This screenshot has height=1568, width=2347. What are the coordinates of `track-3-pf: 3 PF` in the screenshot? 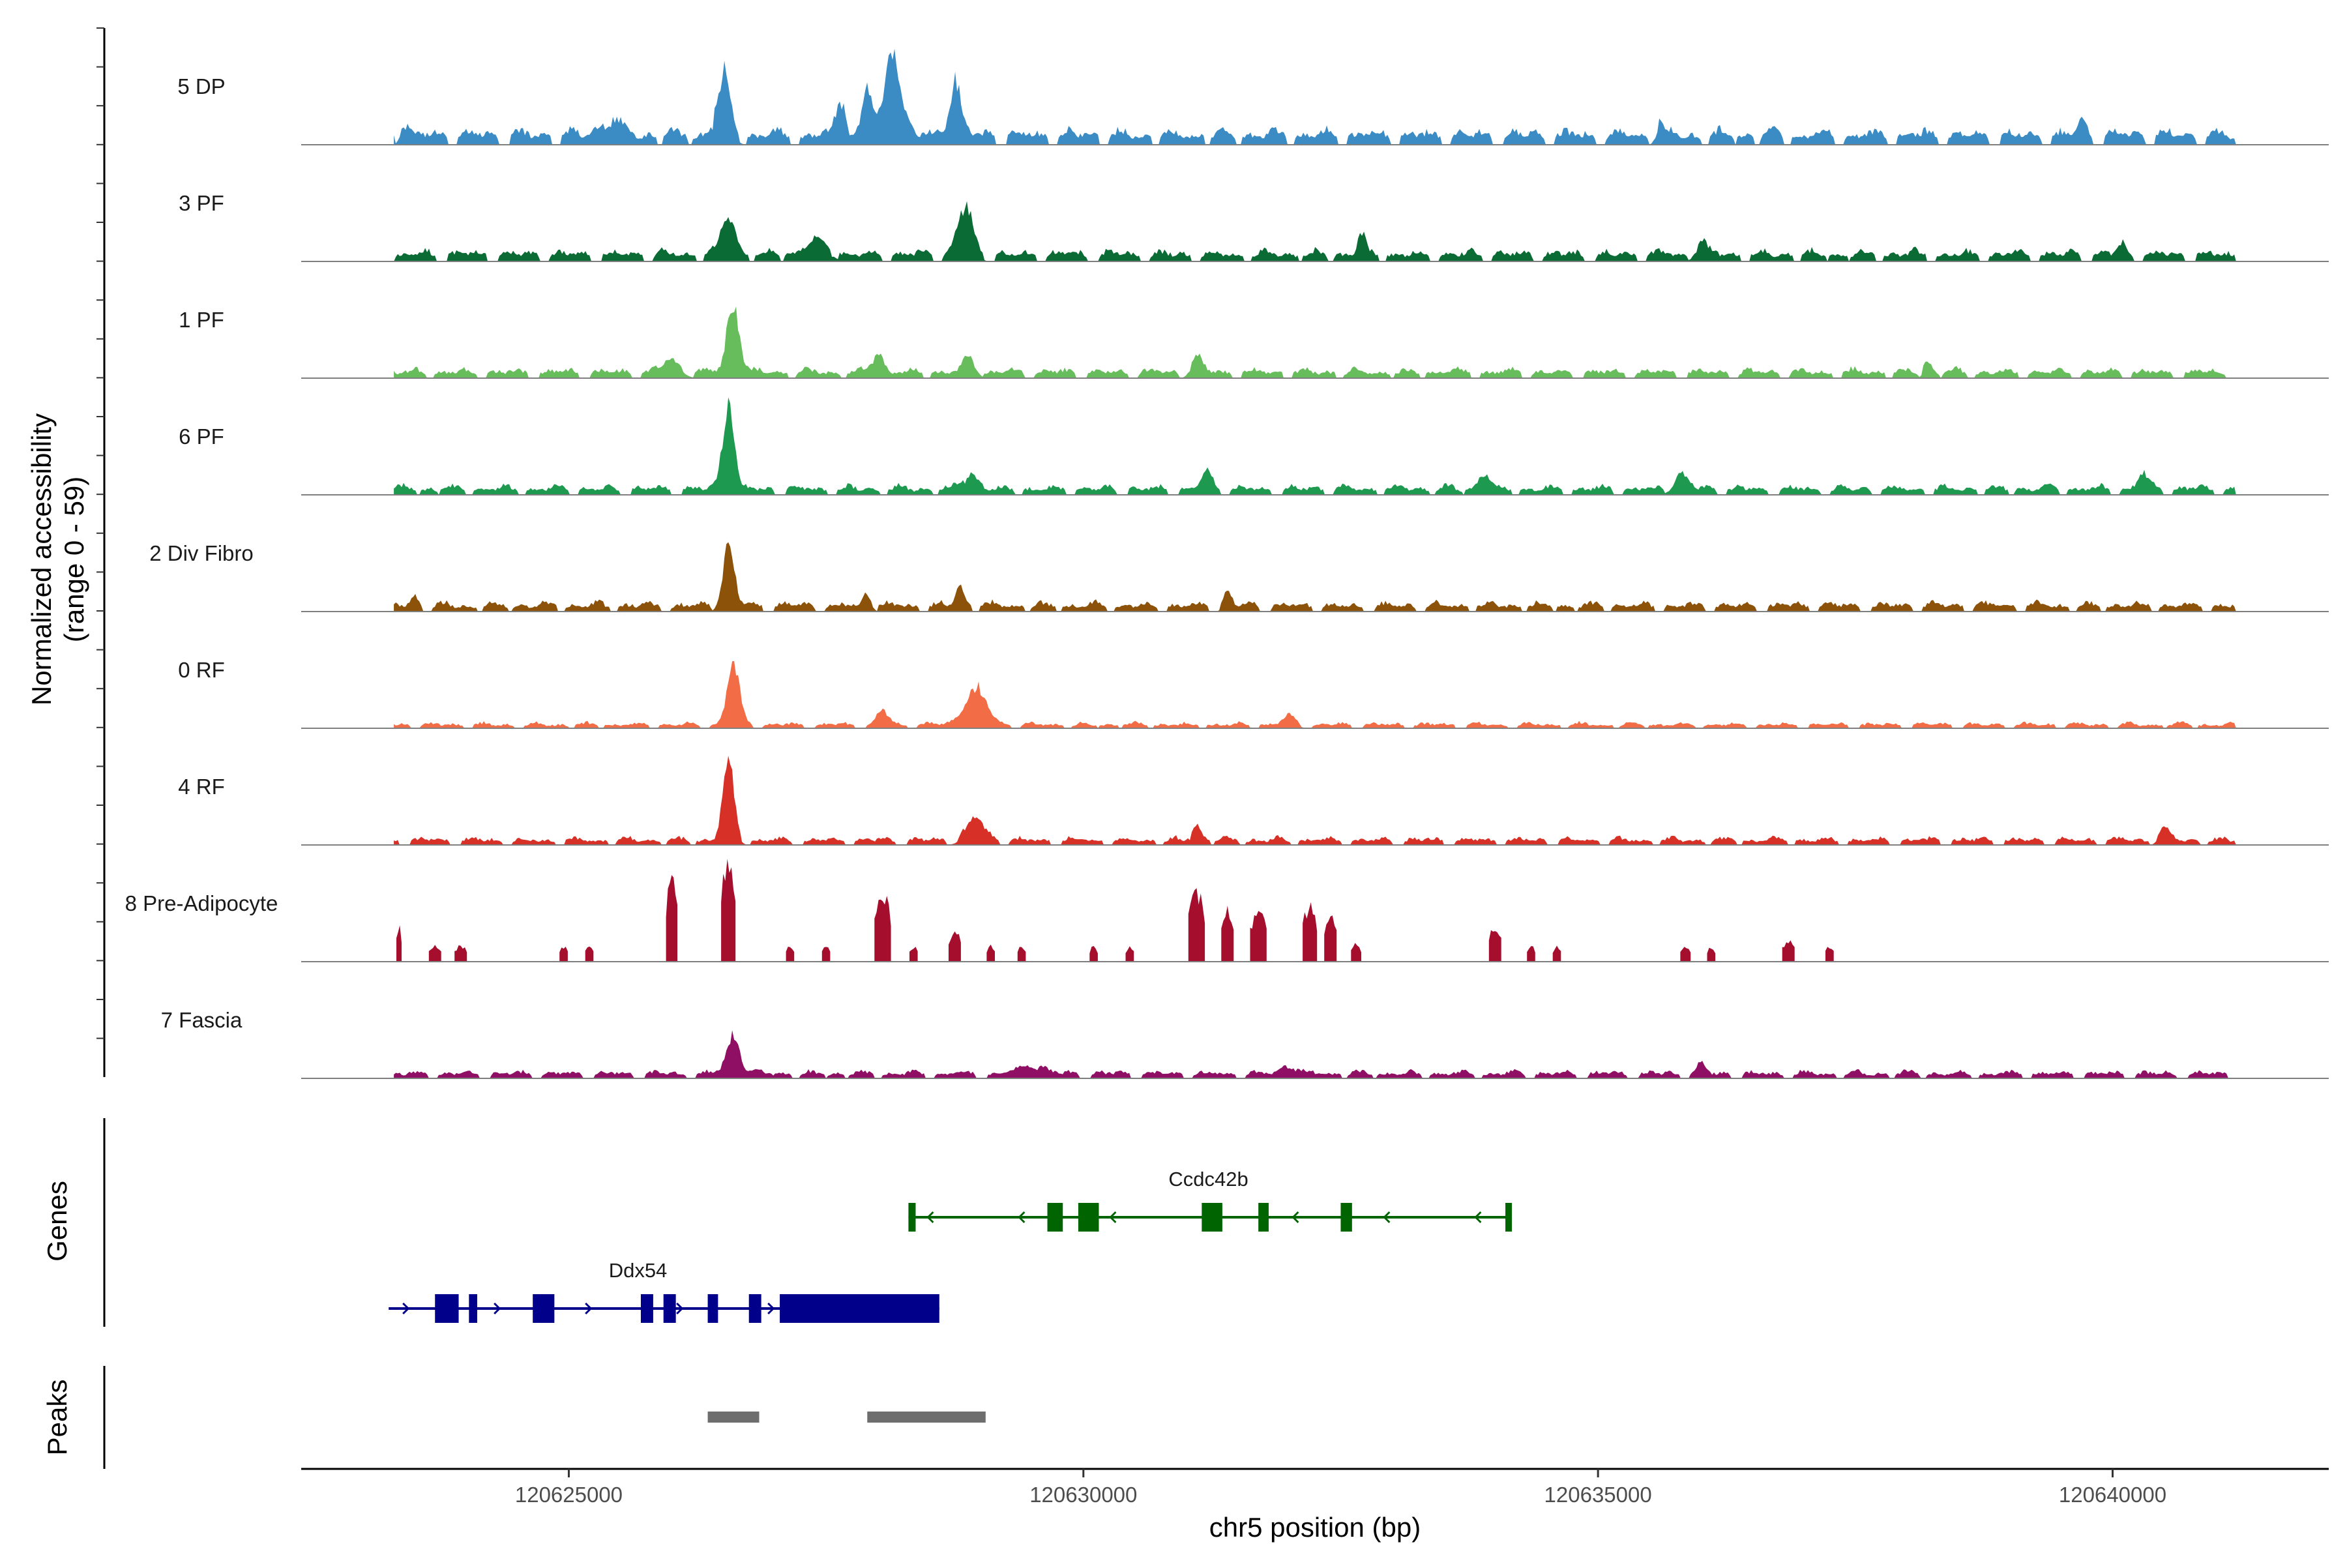 It's located at (1254, 226).